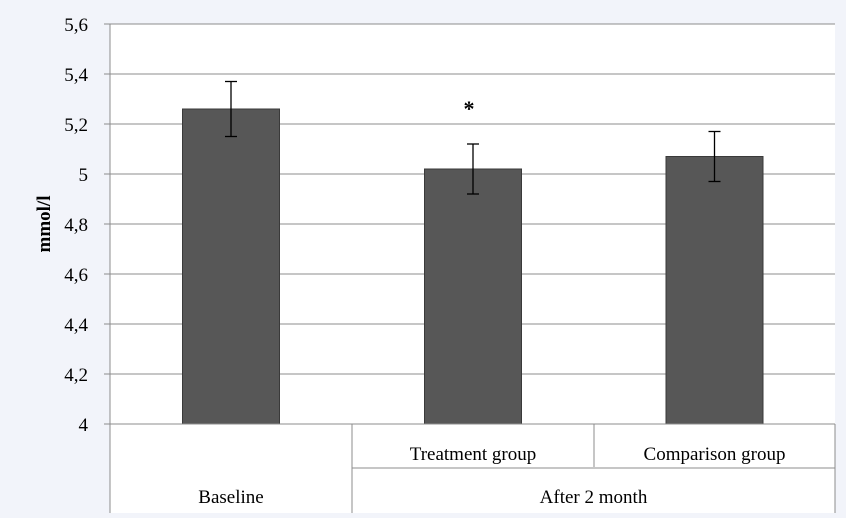 This screenshot has width=846, height=518. Describe the element at coordinates (76, 275) in the screenshot. I see `y-tick-label: 4,6` at that location.